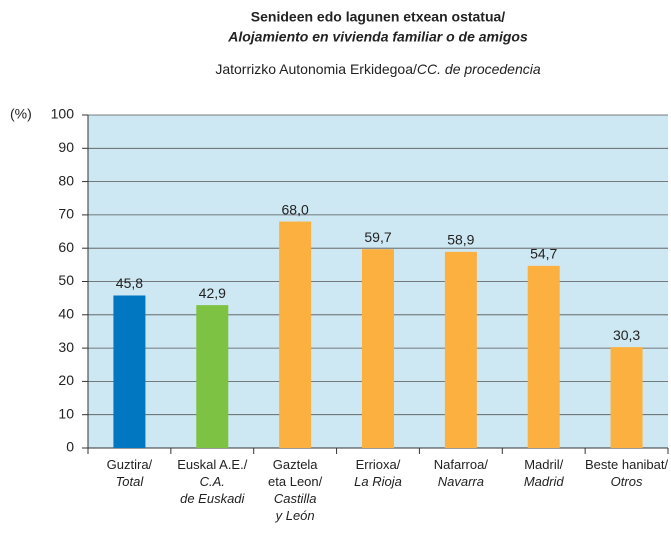 The height and width of the screenshot is (536, 671). What do you see at coordinates (295, 490) in the screenshot?
I see `x-tick-label: Gaztela eta Leon/Castilla y León` at bounding box center [295, 490].